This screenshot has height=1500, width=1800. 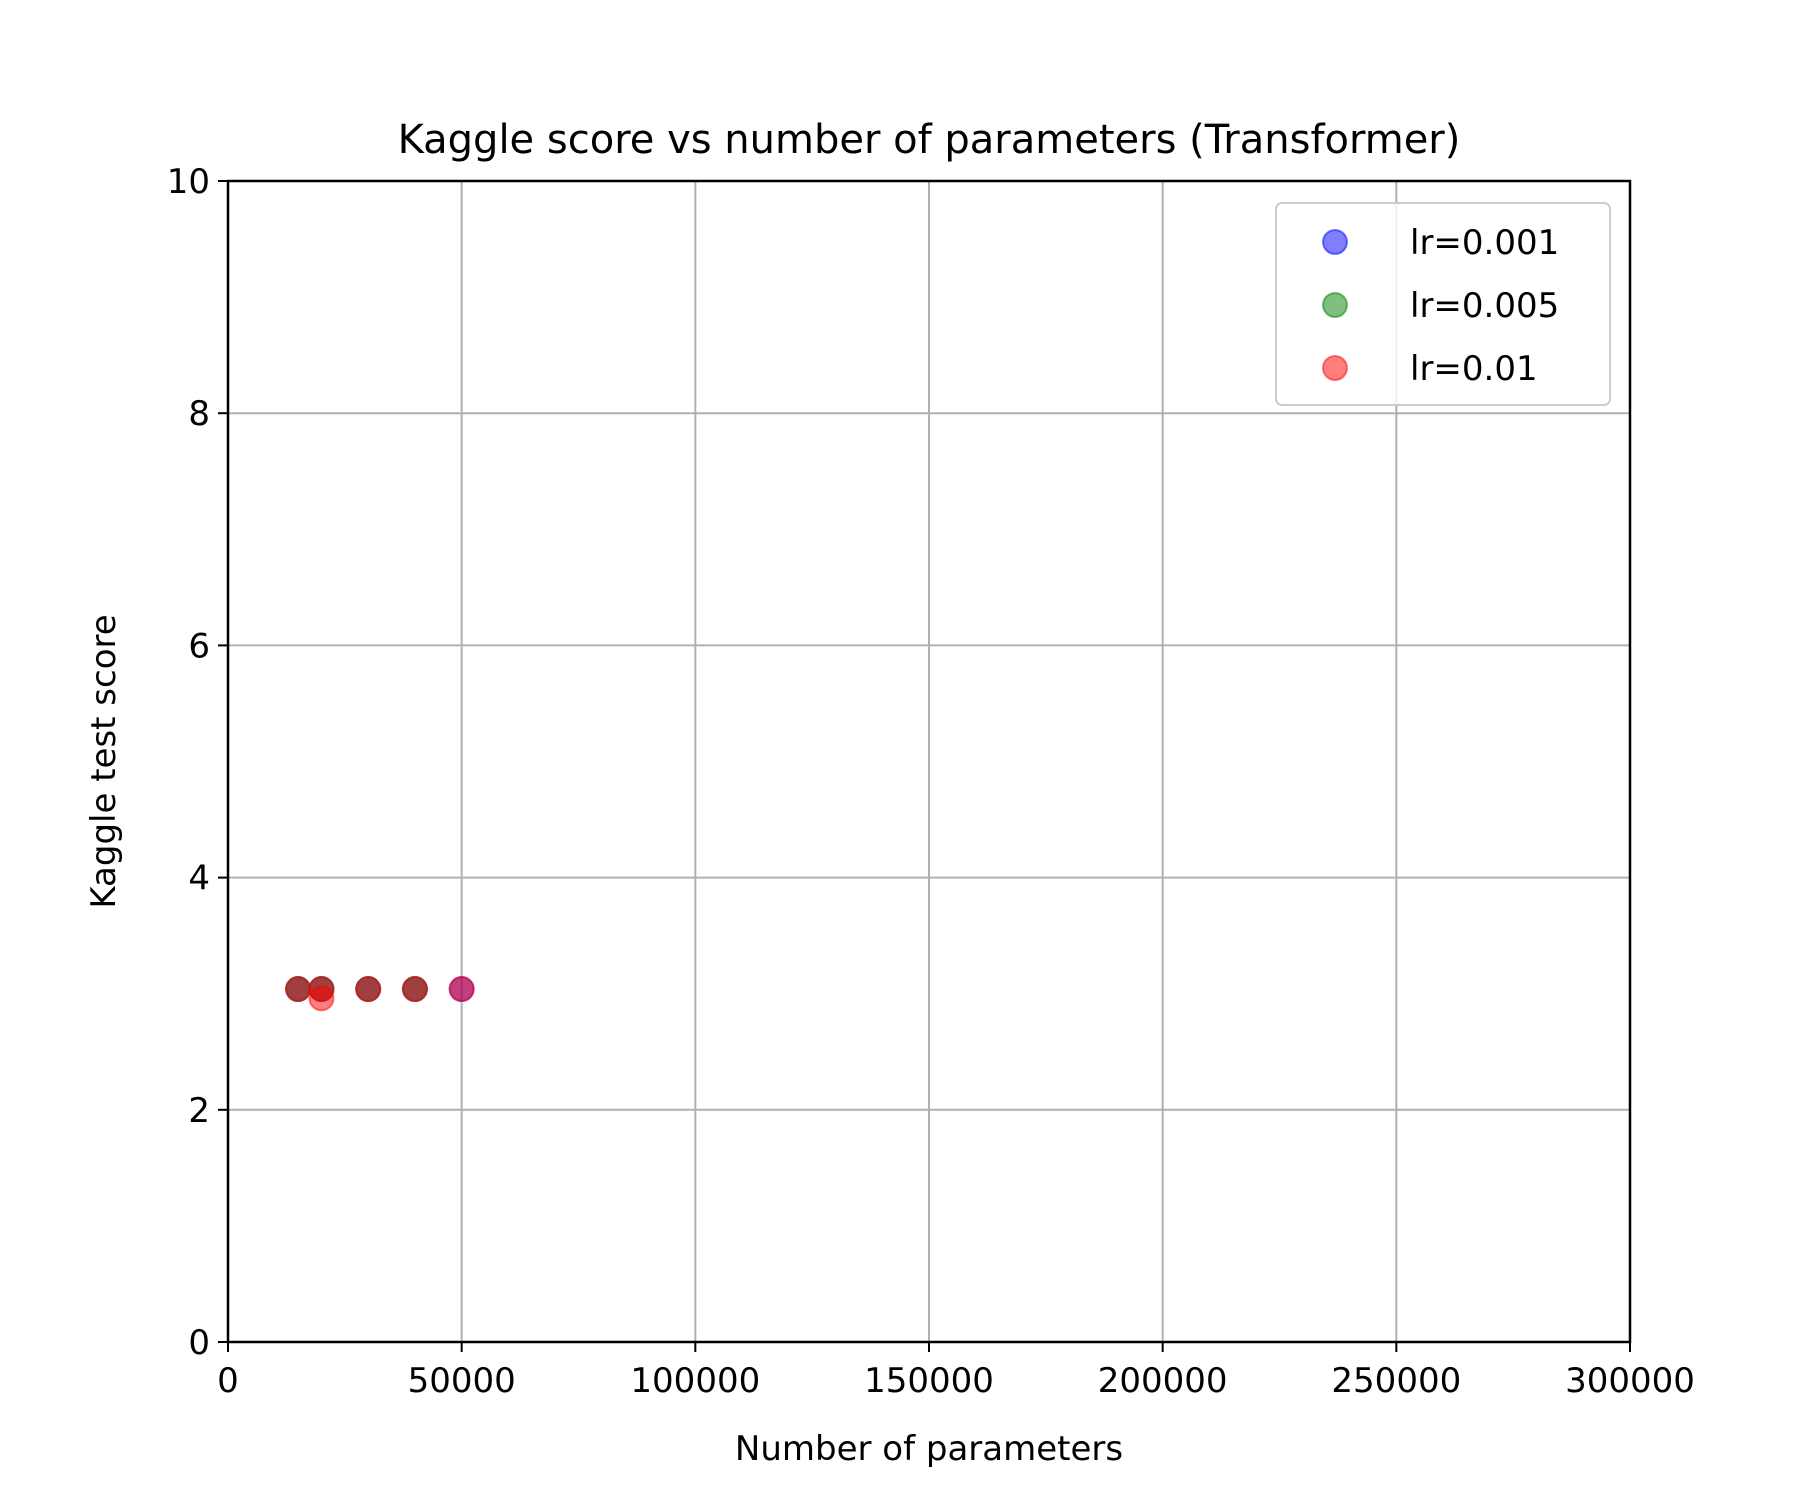 I want to click on legend-label: lr=0.001, so click(x=1484, y=243).